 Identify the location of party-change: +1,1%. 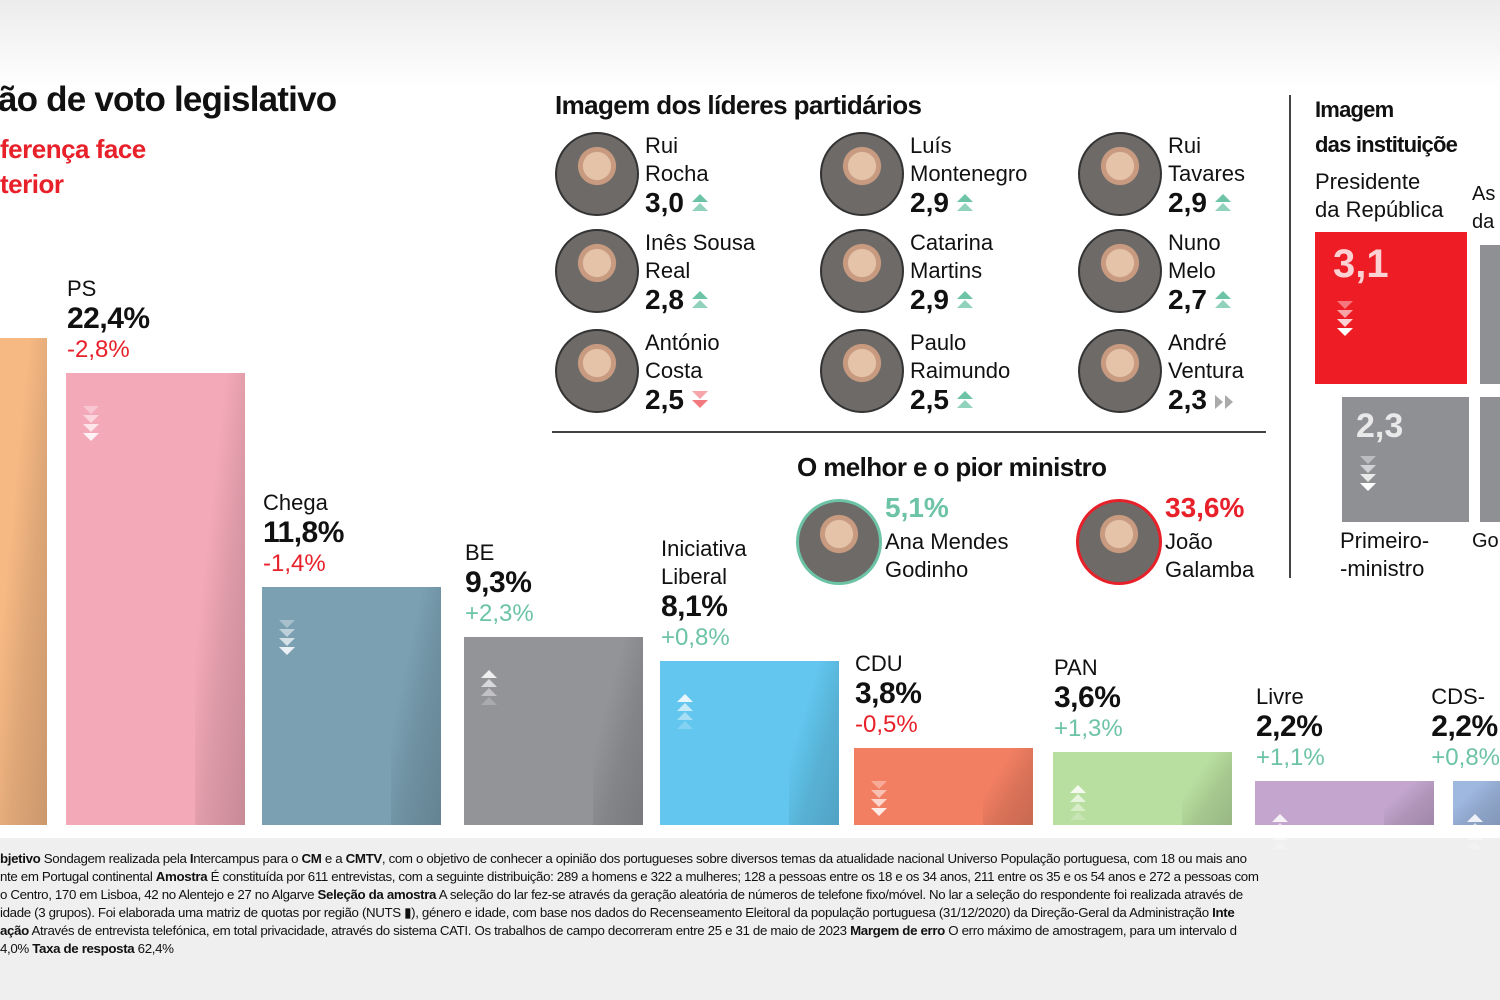
(1290, 757).